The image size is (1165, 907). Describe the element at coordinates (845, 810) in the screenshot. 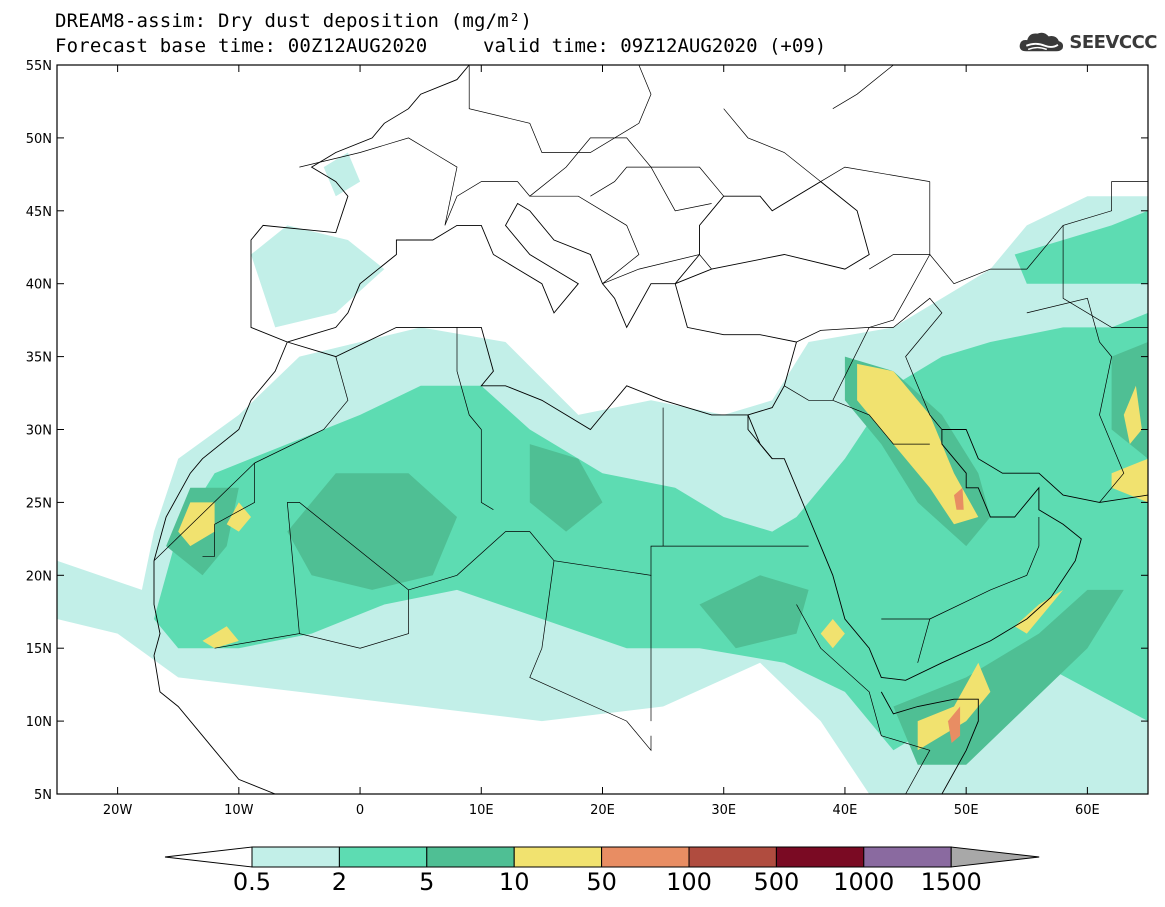

I see `lon-tick-label: 40E` at that location.